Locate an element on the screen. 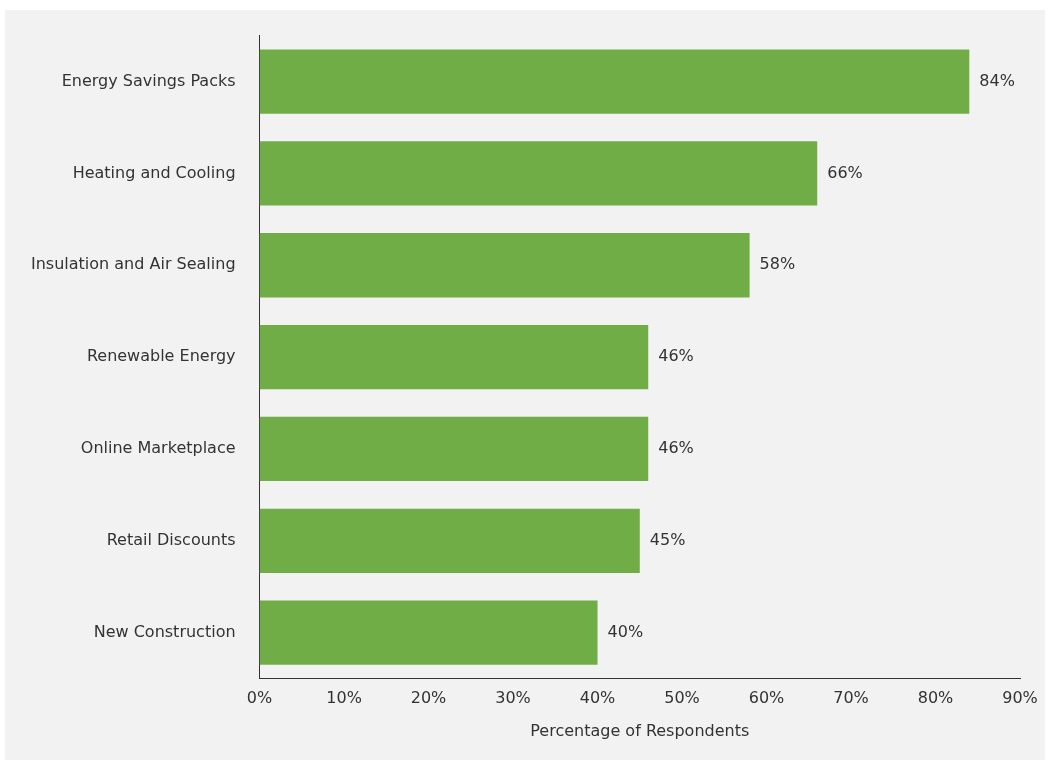 This screenshot has width=1050, height=765. x-tick-label: 20% is located at coordinates (428, 698).